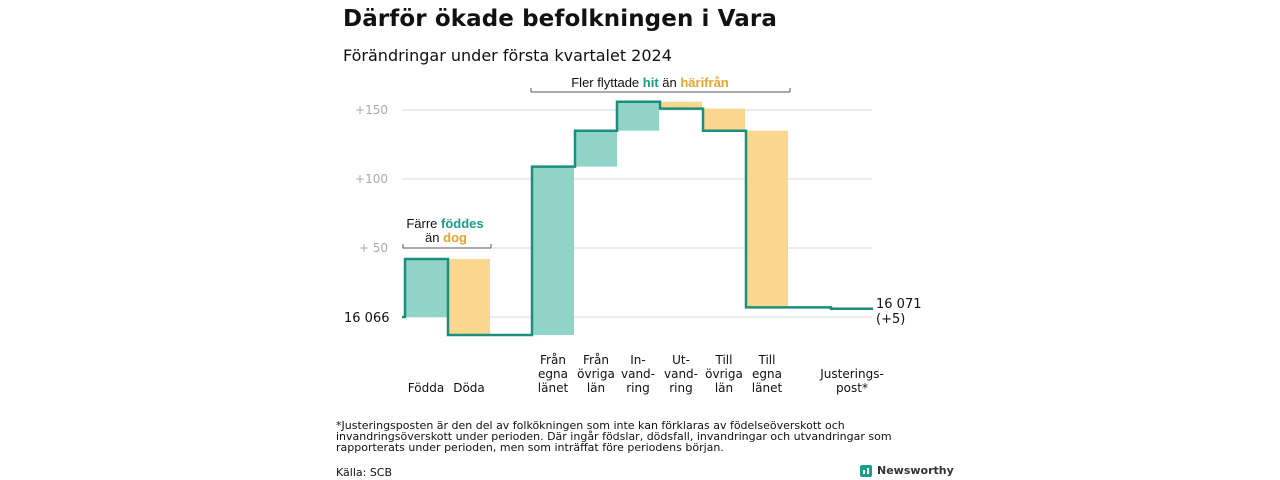  Describe the element at coordinates (507, 55) in the screenshot. I see `chart-subtitle: Förändringar under första kvartalet 2024` at that location.